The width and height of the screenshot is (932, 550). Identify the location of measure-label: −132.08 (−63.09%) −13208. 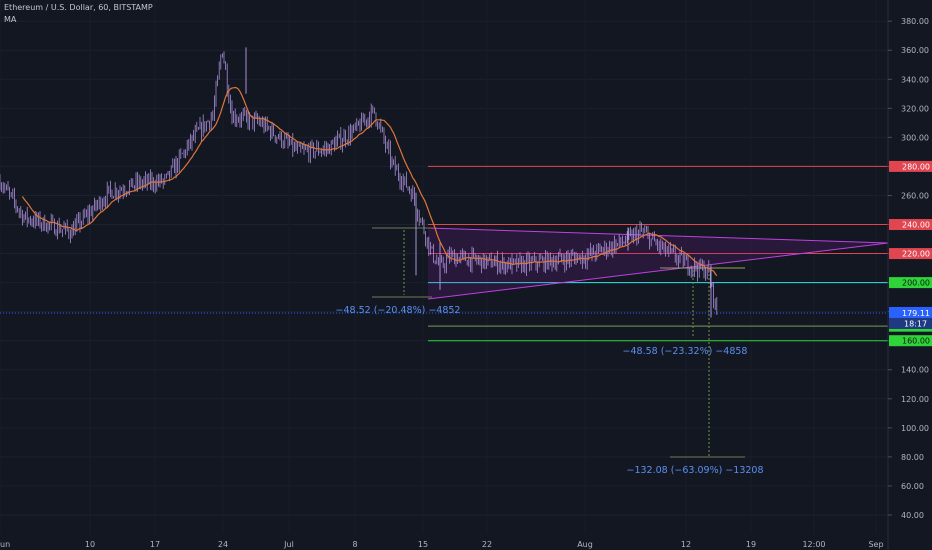
(694, 470).